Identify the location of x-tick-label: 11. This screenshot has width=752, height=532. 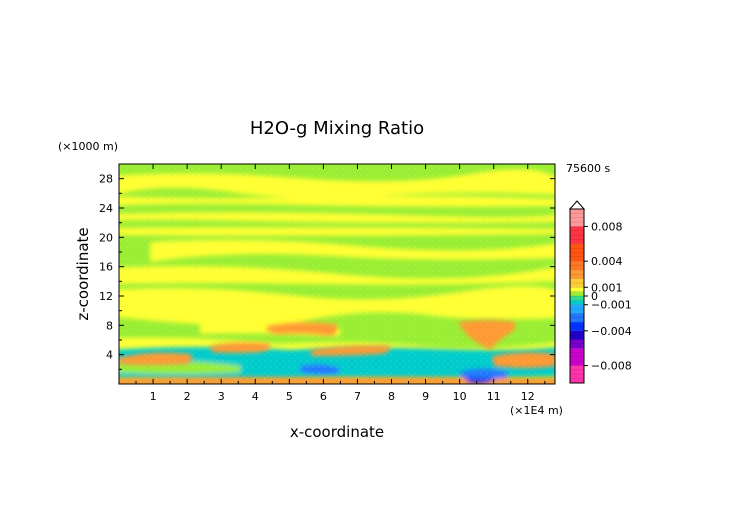
(494, 396).